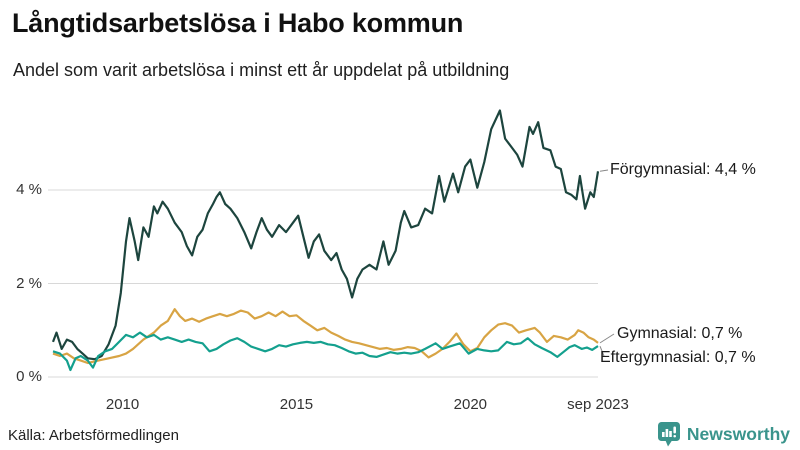 The width and height of the screenshot is (800, 450). Describe the element at coordinates (325, 351) in the screenshot. I see `series-line-eftergymnasial` at that location.